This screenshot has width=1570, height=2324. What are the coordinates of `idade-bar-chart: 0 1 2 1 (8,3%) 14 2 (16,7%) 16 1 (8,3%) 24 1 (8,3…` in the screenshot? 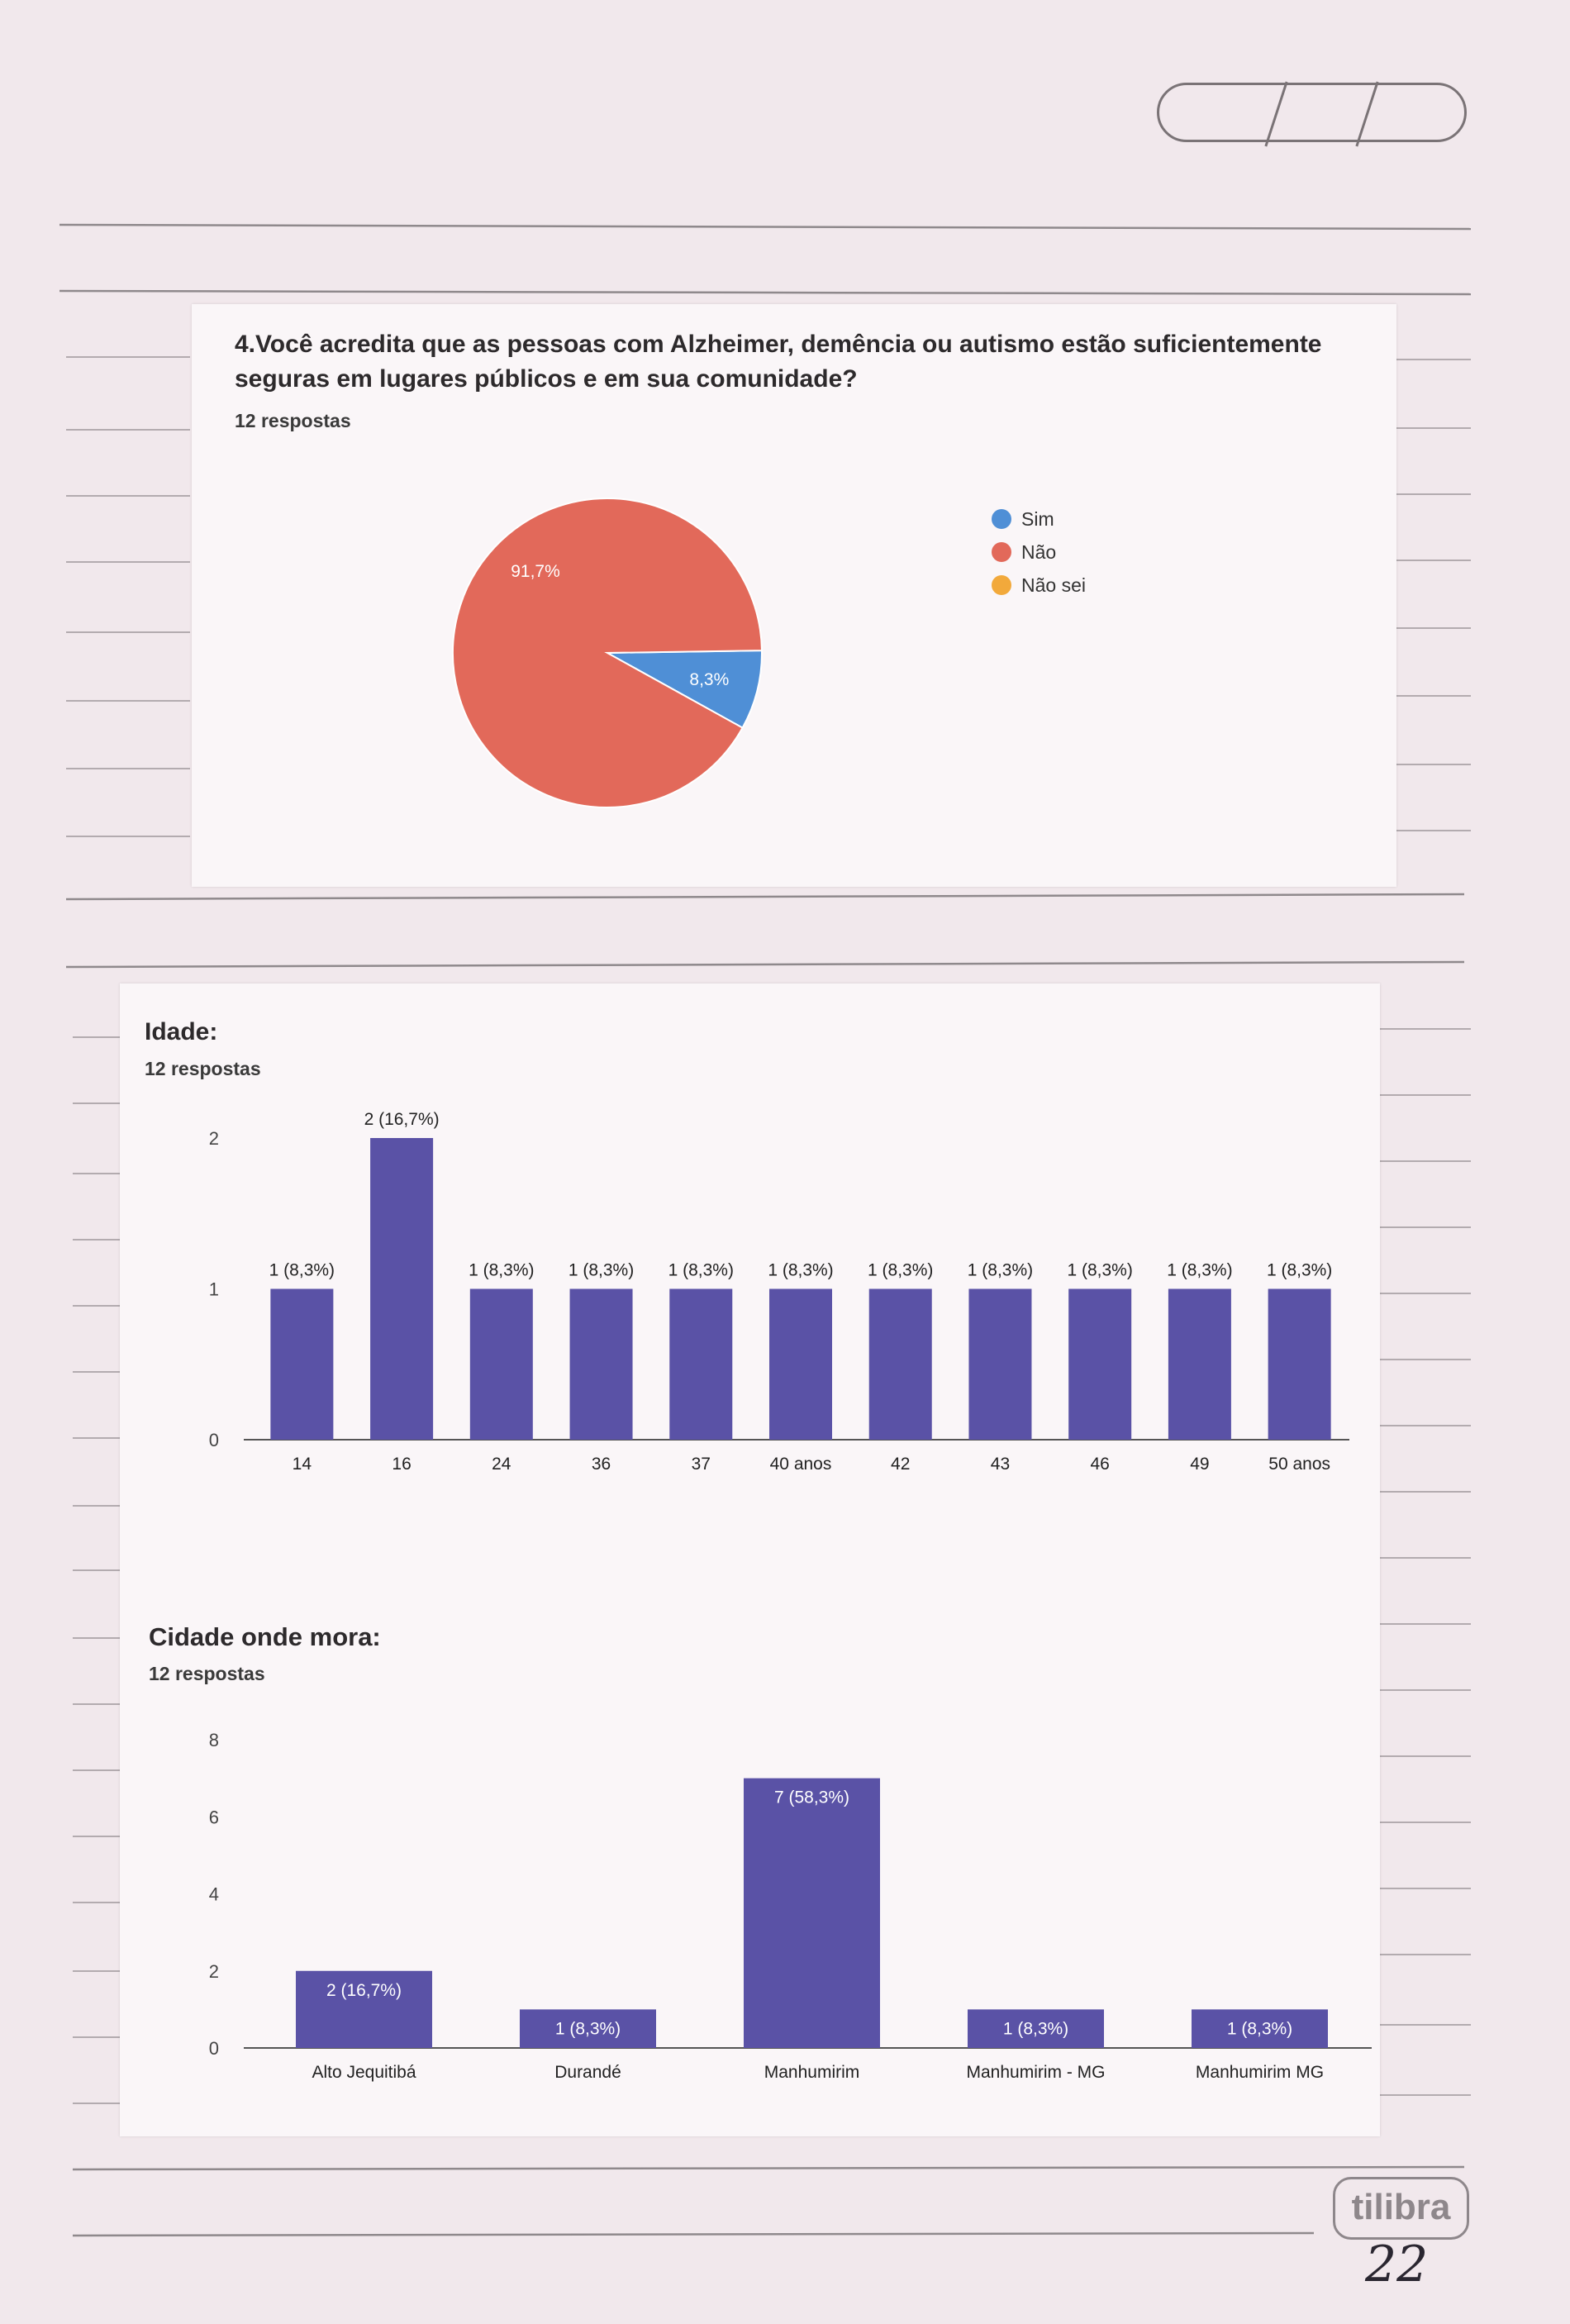 It's located at (779, 1292).